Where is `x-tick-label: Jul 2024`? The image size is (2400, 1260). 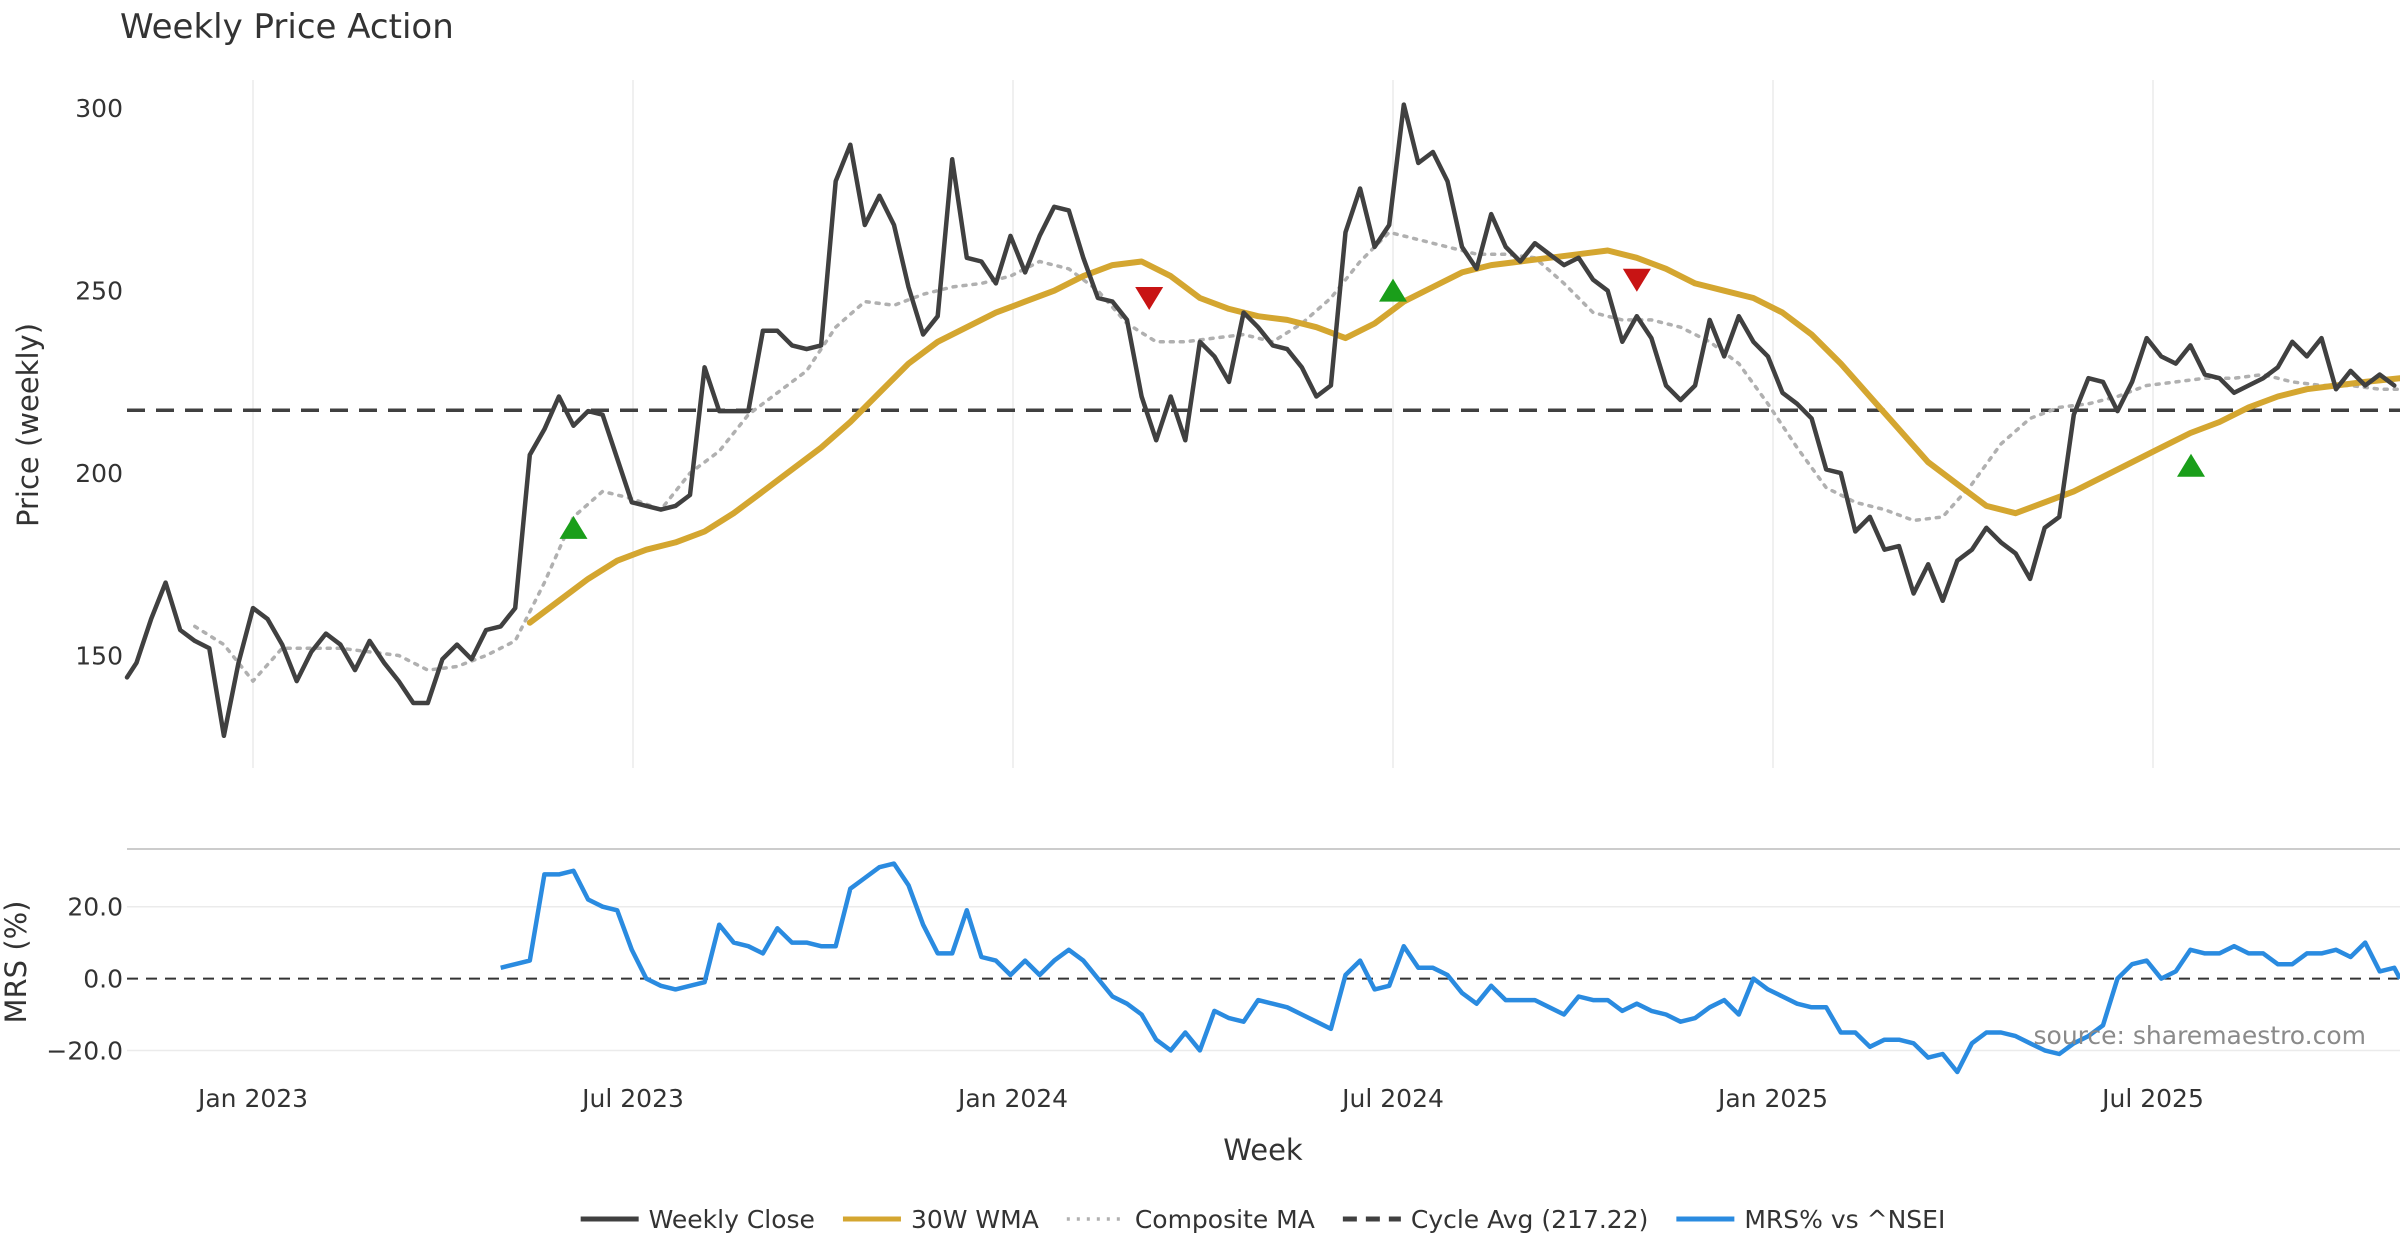 x-tick-label: Jul 2024 is located at coordinates (1392, 1098).